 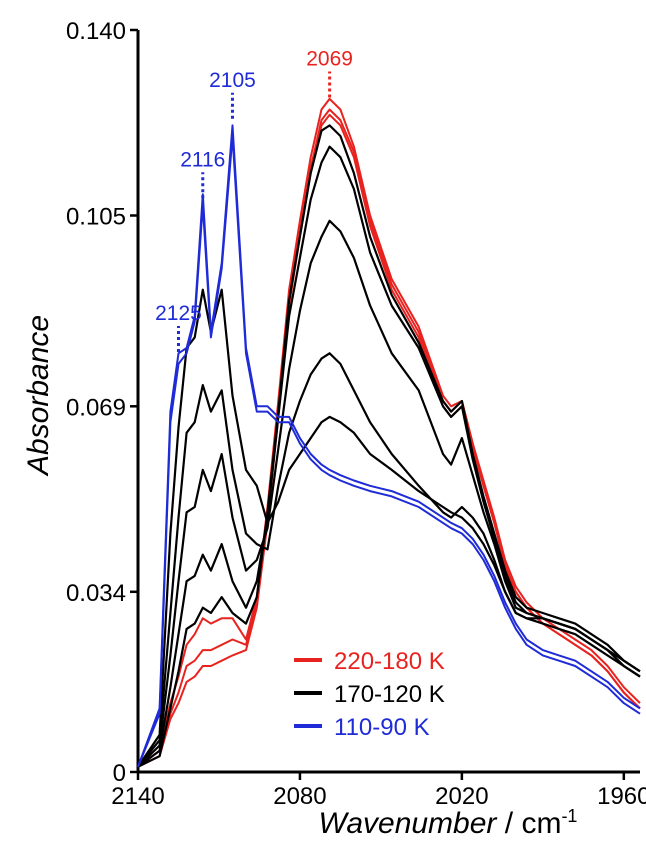 I want to click on peak-label: 2125, so click(x=178, y=313).